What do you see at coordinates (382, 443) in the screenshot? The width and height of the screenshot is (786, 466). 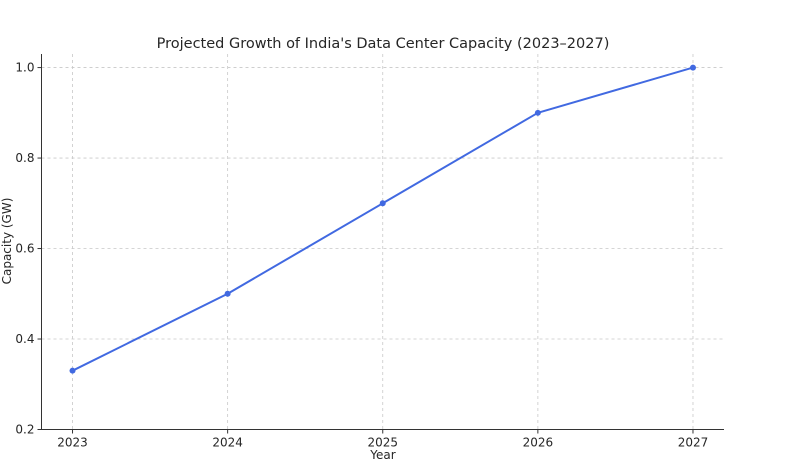 I see `x-tick-label: 2025` at bounding box center [382, 443].